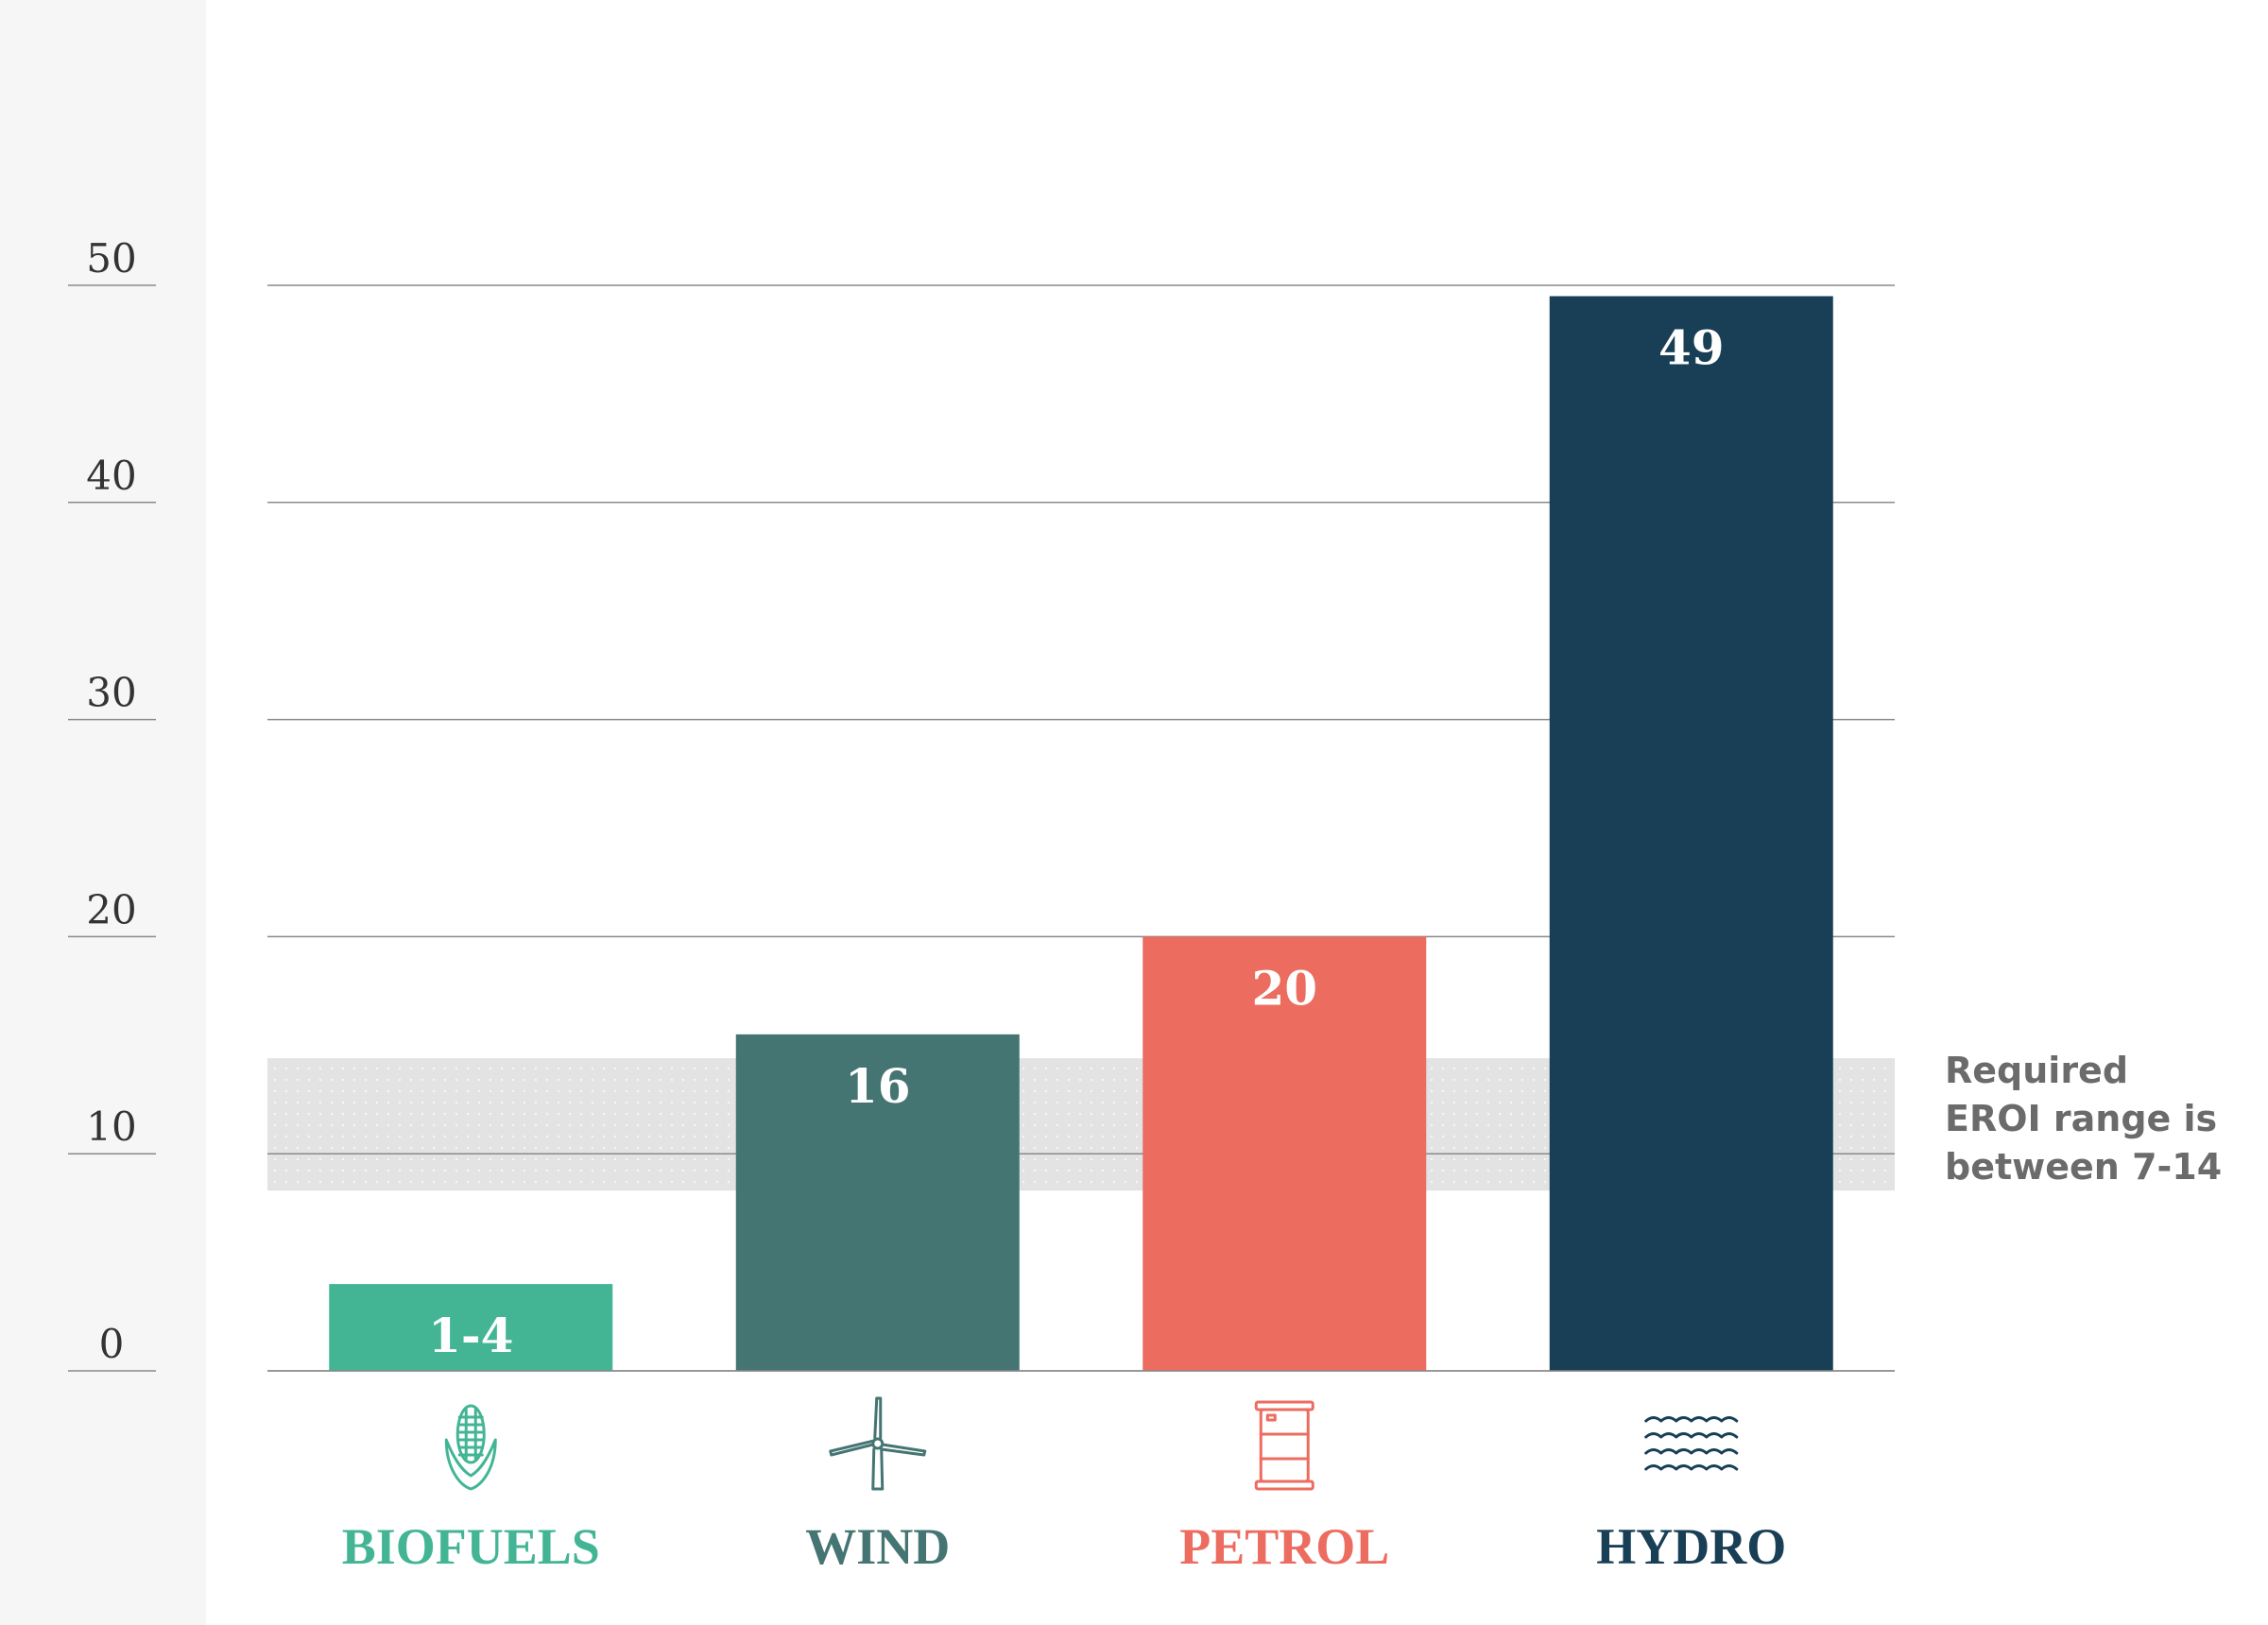  I want to click on bar-value-label-wind: 16, so click(878, 1086).